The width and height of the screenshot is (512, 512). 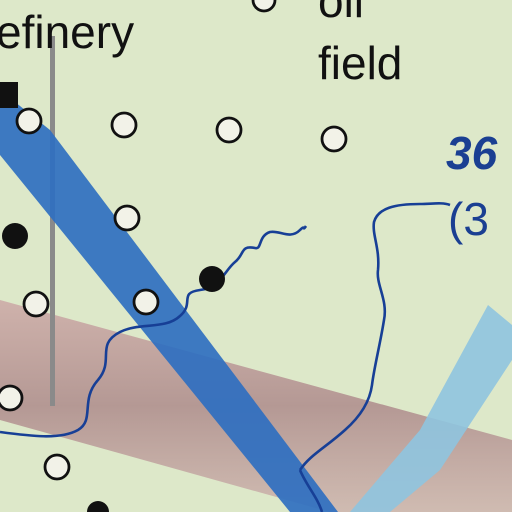 I want to click on pipeline-number-label: 36, so click(x=472, y=153).